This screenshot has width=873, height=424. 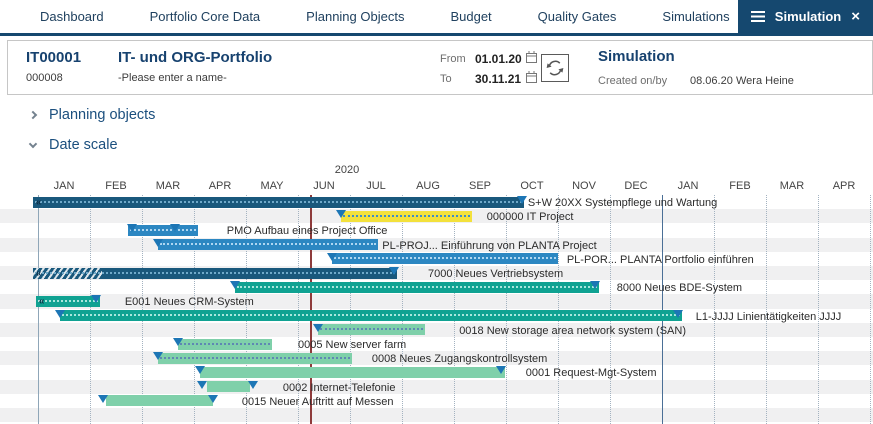 I want to click on current-date-line, so click(x=310, y=309).